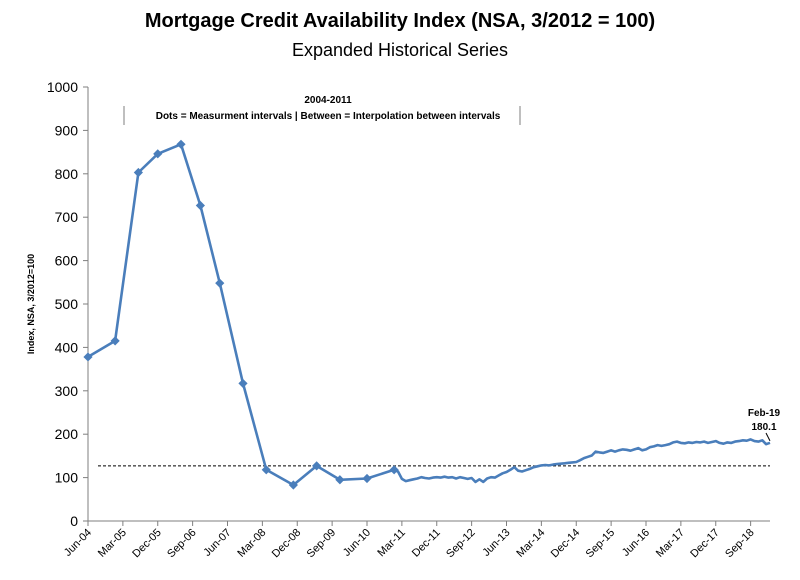 The width and height of the screenshot is (800, 580). Describe the element at coordinates (496, 543) in the screenshot. I see `x-tick-label: Jun-13` at that location.